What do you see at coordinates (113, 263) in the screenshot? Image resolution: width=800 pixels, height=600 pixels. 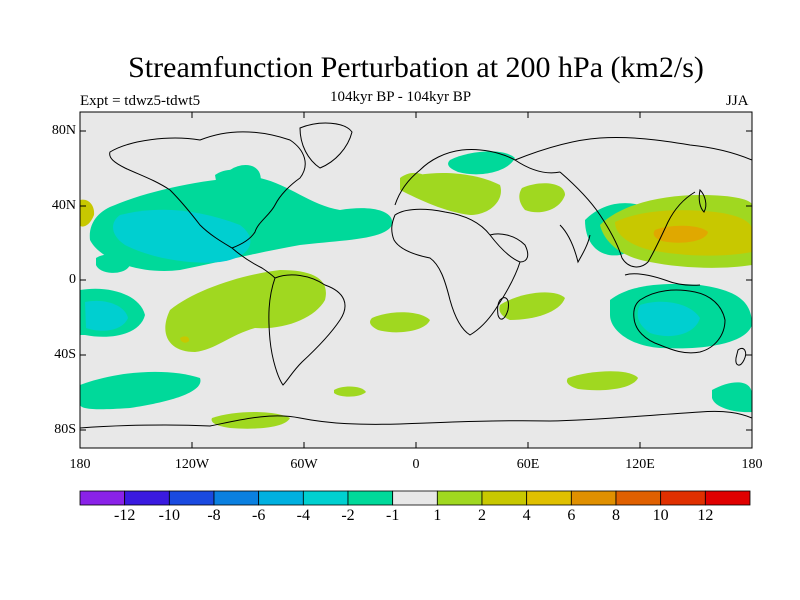 I see `contour-neg-hawaii` at bounding box center [113, 263].